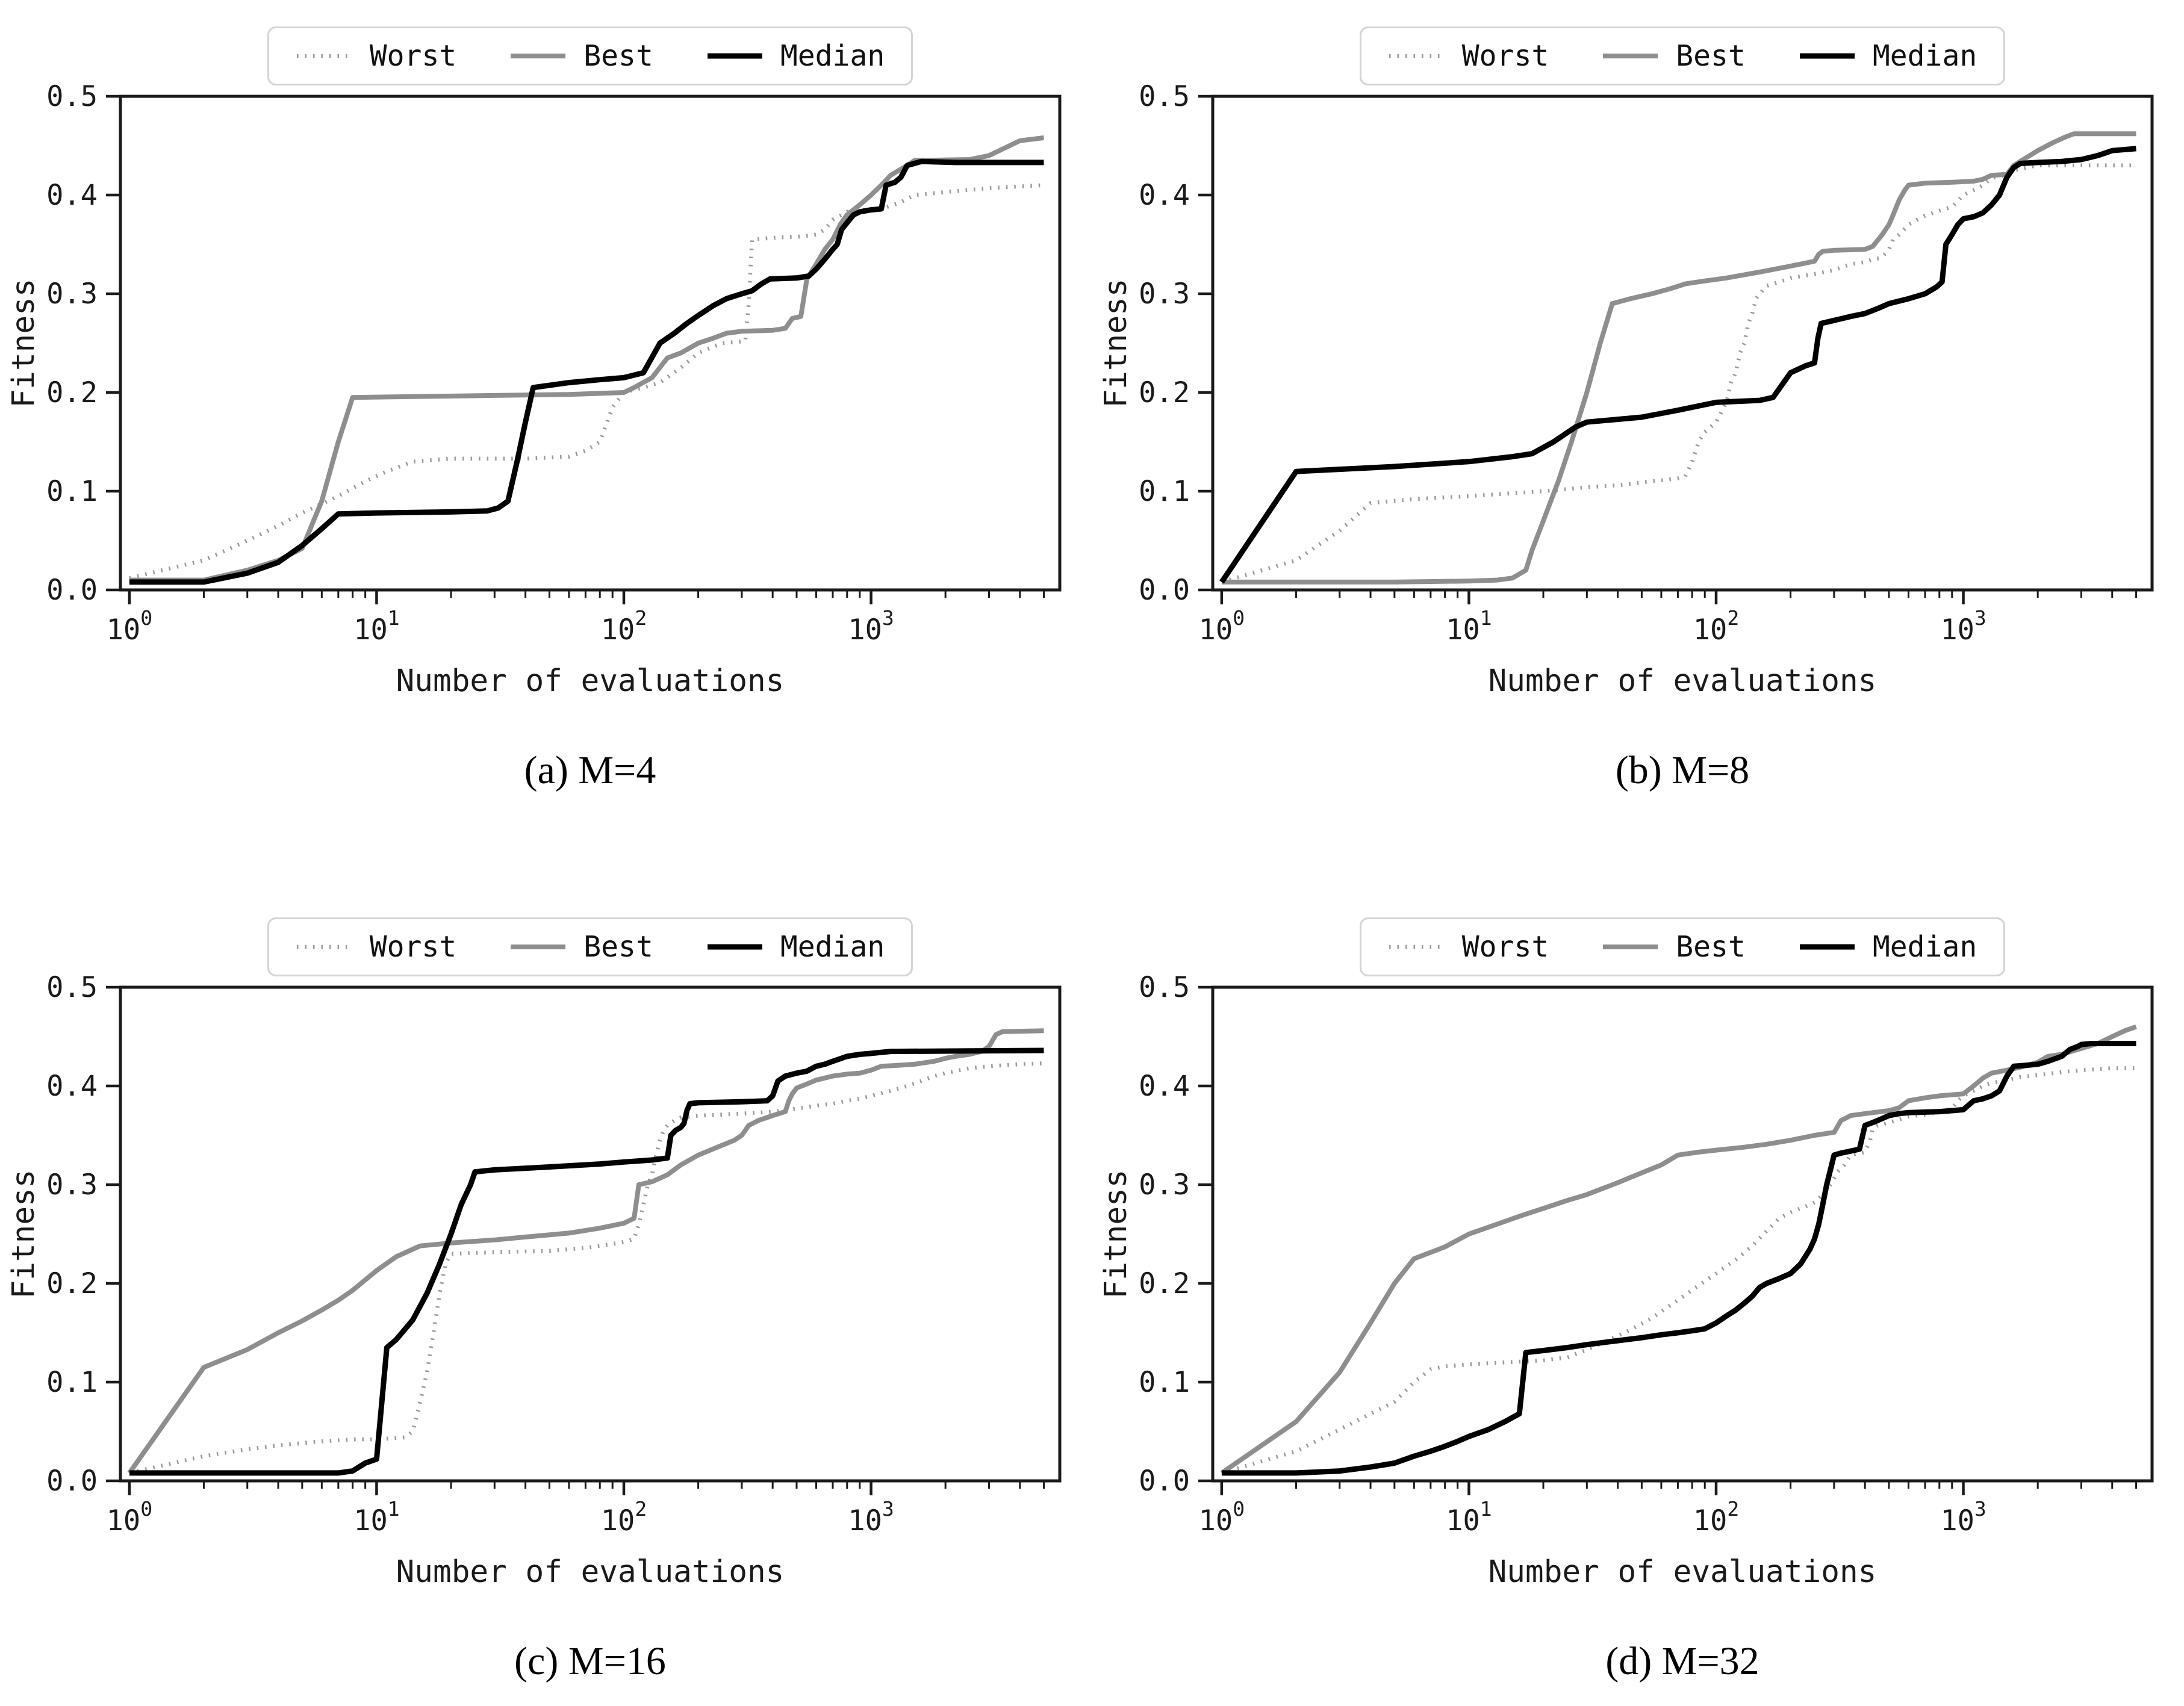 The width and height of the screenshot is (2184, 1706). I want to click on caption-d: (d) M=32, so click(1682, 1661).